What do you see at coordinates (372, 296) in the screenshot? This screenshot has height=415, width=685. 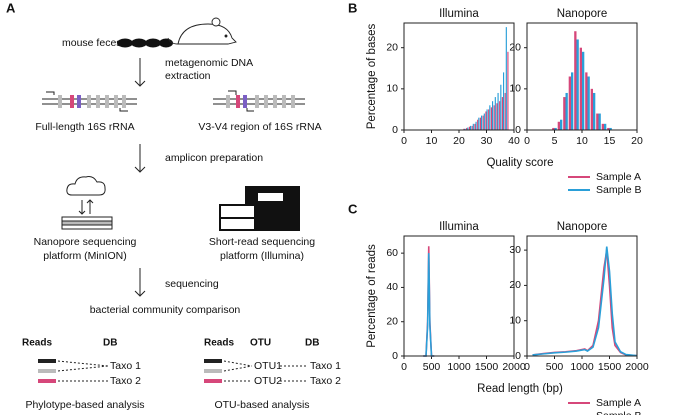 I see `y-axis-label: Percentage of reads` at bounding box center [372, 296].